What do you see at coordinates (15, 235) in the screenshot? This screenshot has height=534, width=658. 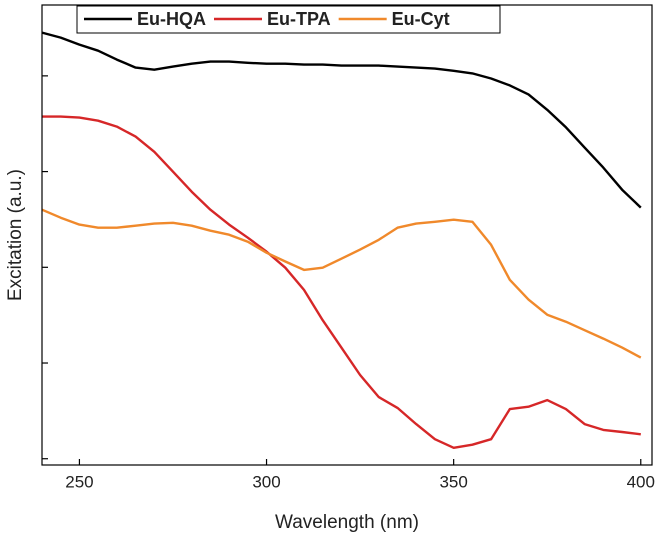 I see `y-axis-label: Excitation (a.u.)` at bounding box center [15, 235].